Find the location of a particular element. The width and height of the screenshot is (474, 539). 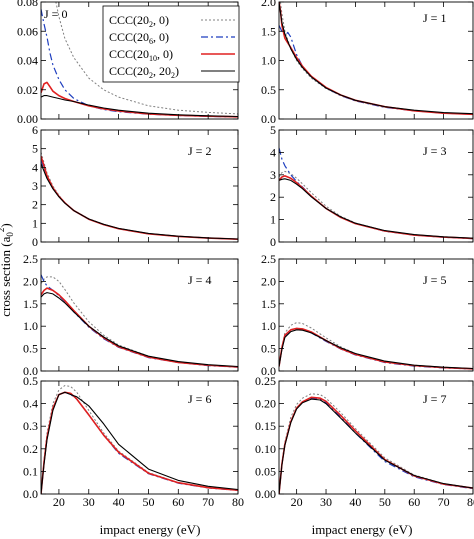

panel-title: J = 2 is located at coordinates (199, 151).